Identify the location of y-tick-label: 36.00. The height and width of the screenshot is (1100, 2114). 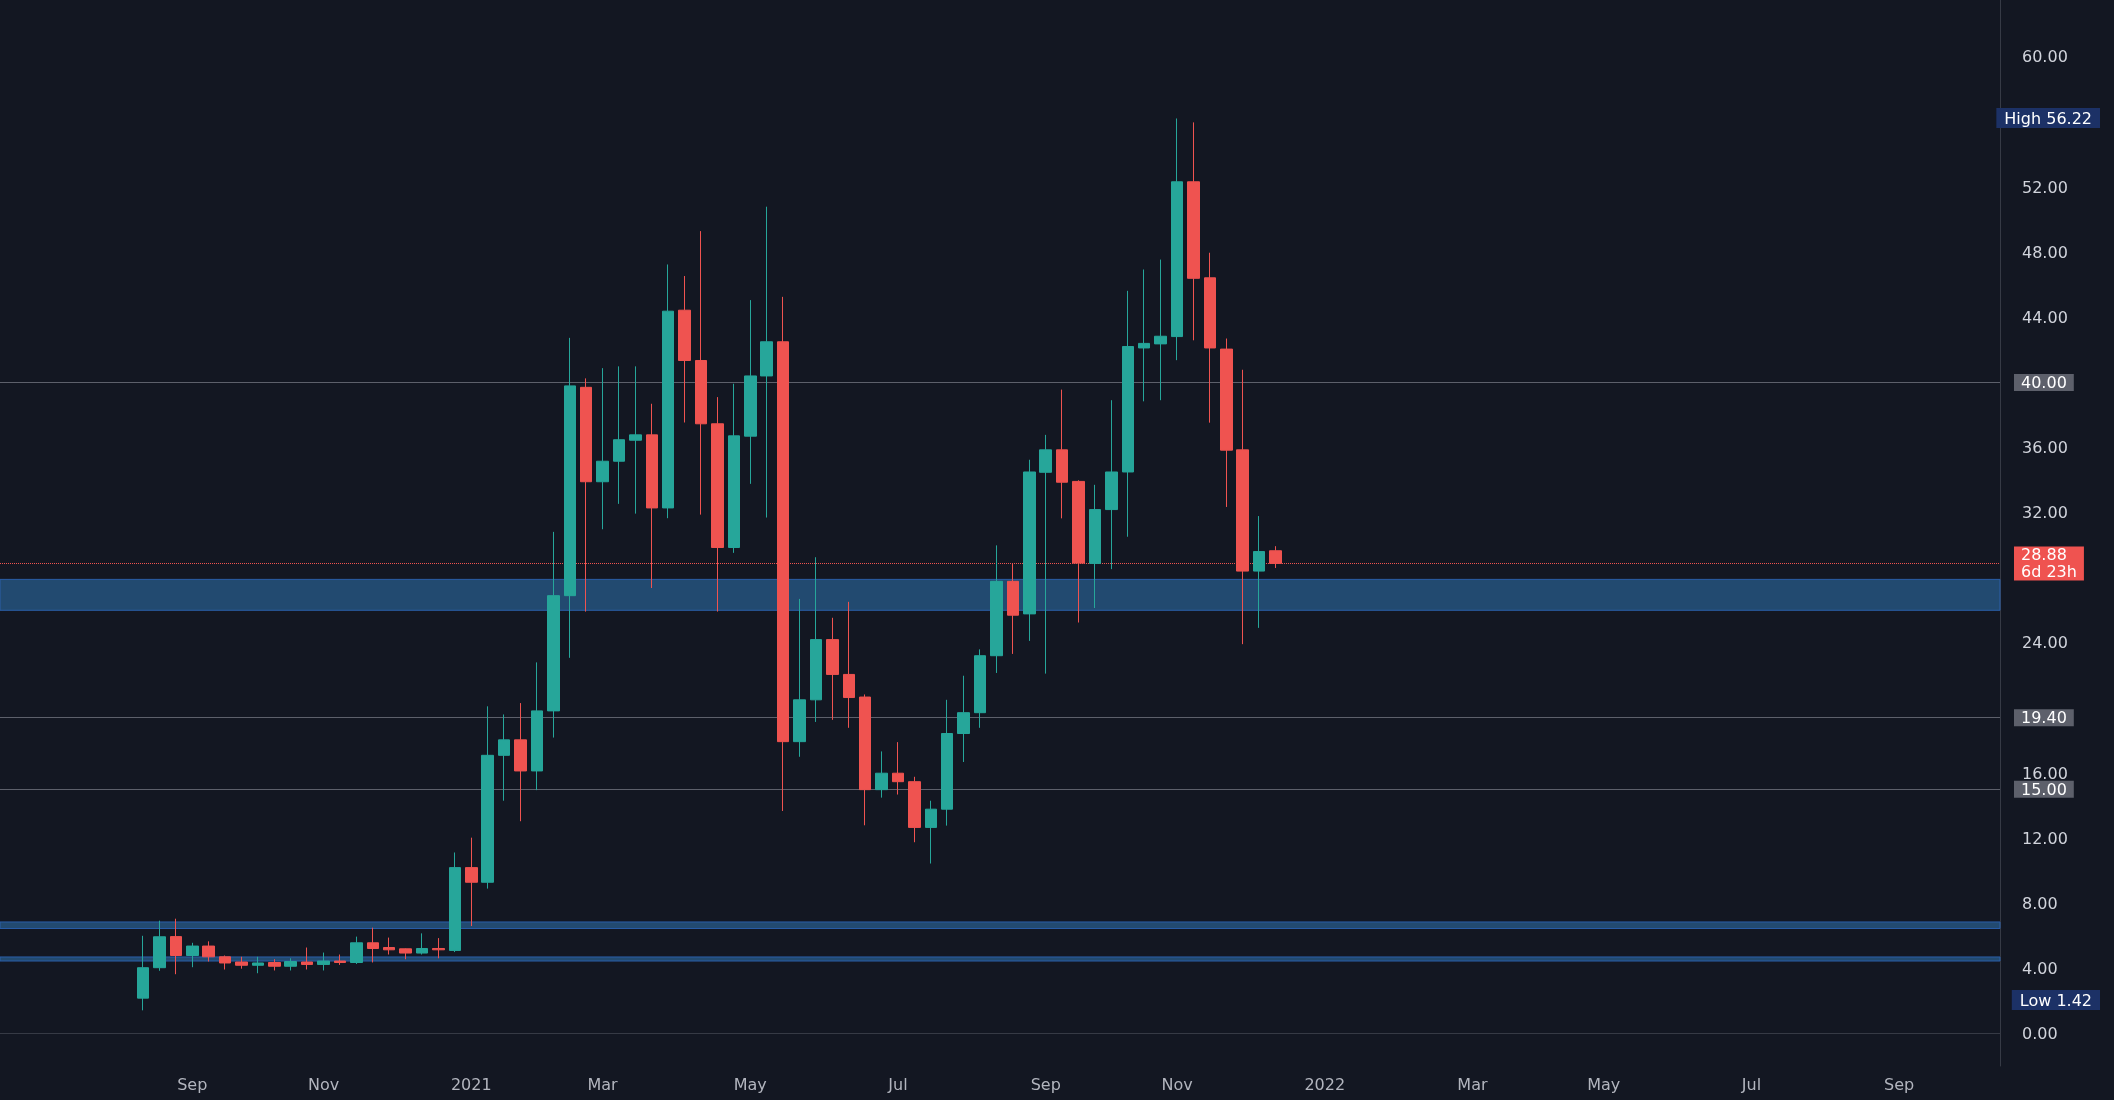
(2045, 448).